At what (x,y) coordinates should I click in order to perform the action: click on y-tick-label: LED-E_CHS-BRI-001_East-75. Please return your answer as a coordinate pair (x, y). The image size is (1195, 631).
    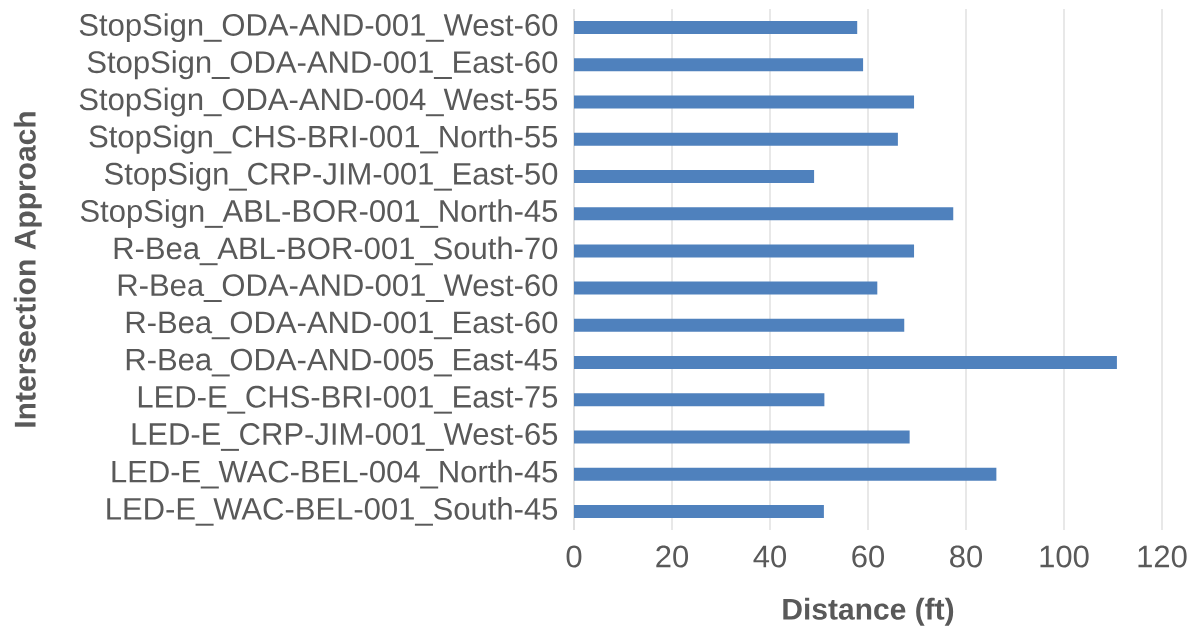
    Looking at the image, I should click on (348, 399).